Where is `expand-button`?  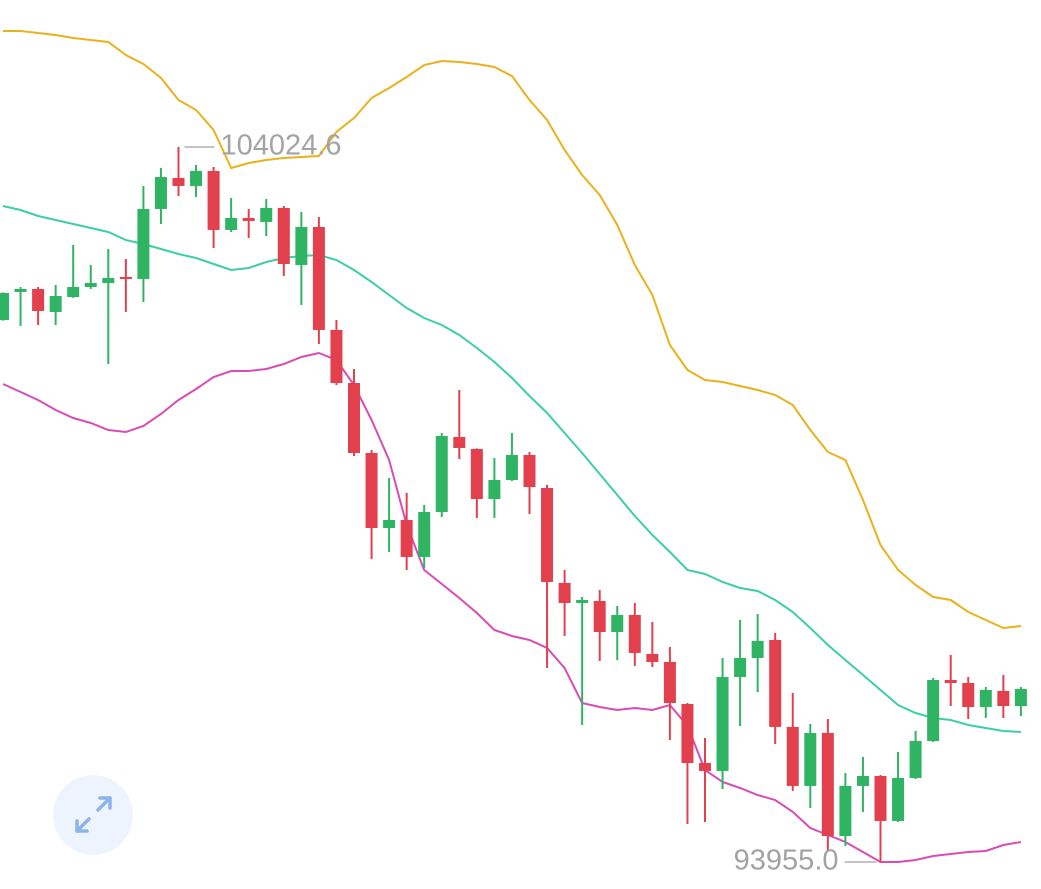
expand-button is located at coordinates (93, 815).